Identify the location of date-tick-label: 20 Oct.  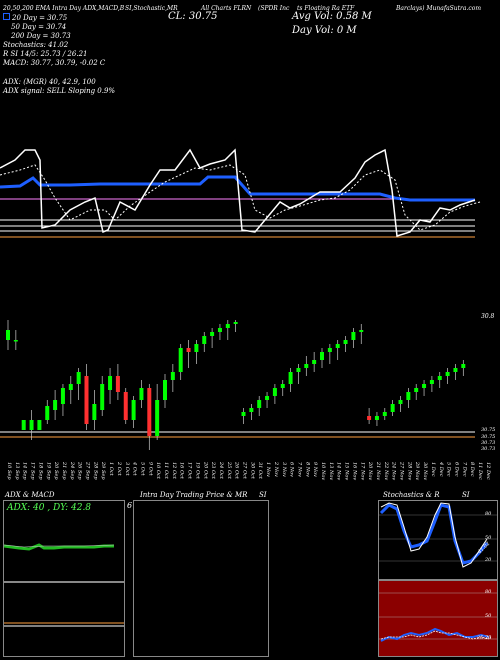
(205, 470).